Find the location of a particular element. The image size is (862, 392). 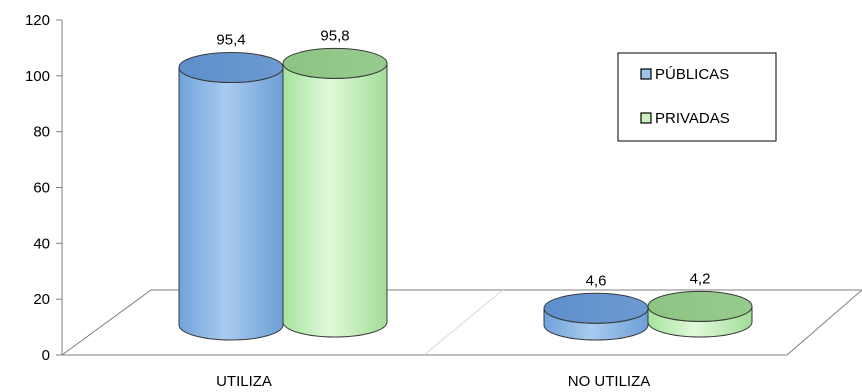

legend-label-privadas: PRIVADAS is located at coordinates (692, 118).